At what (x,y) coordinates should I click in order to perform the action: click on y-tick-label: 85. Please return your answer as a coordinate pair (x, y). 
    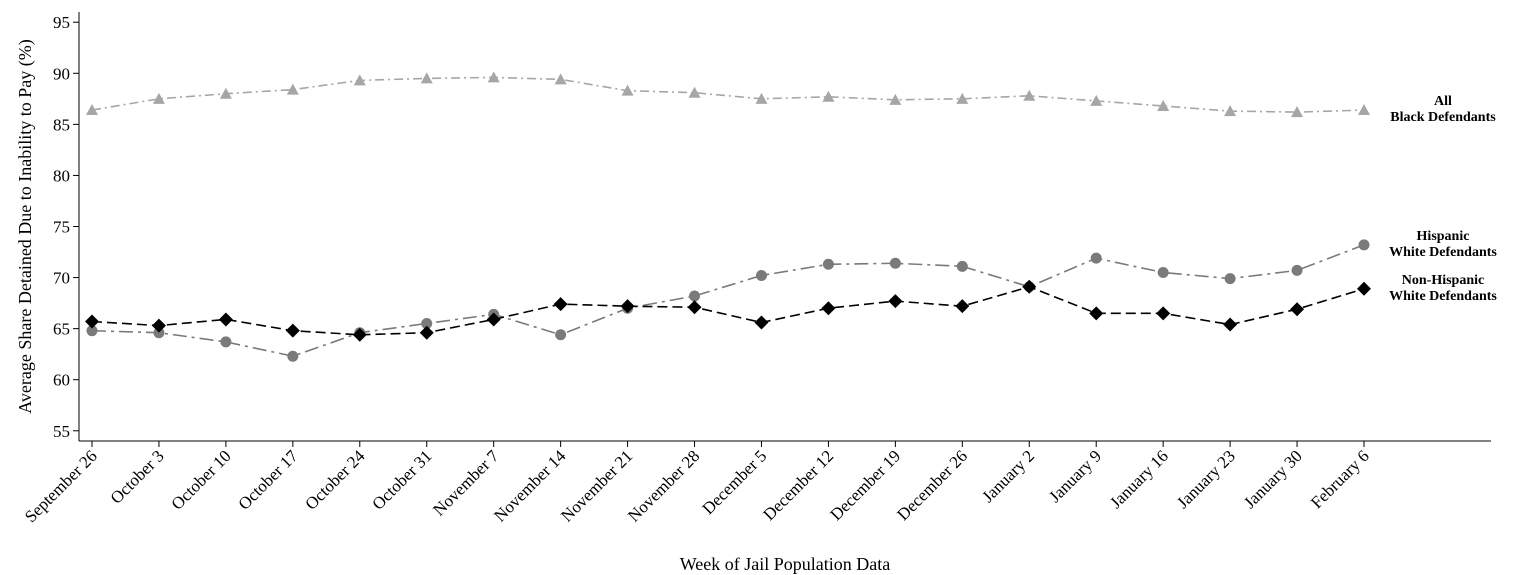
    Looking at the image, I should click on (61, 124).